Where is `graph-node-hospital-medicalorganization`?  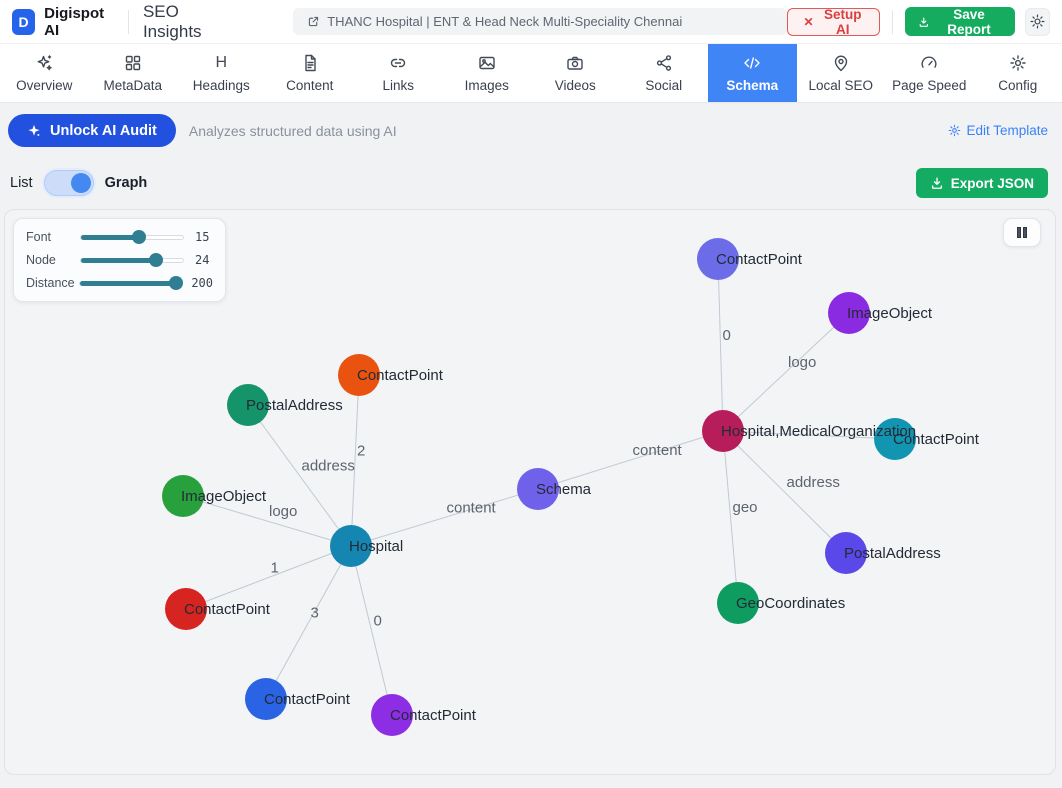 graph-node-hospital-medicalorganization is located at coordinates (723, 431).